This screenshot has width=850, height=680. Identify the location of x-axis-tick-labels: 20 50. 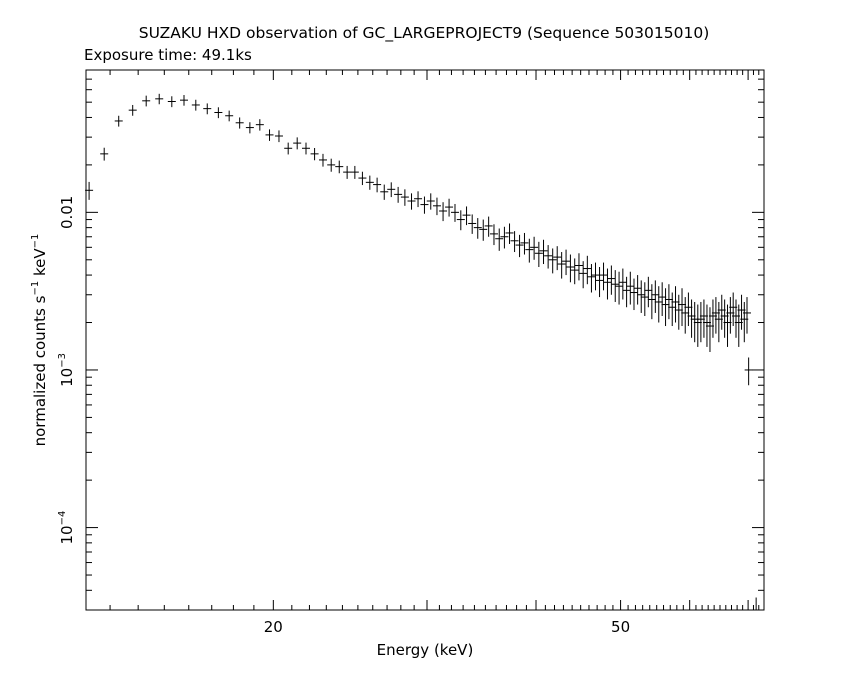
(447, 627).